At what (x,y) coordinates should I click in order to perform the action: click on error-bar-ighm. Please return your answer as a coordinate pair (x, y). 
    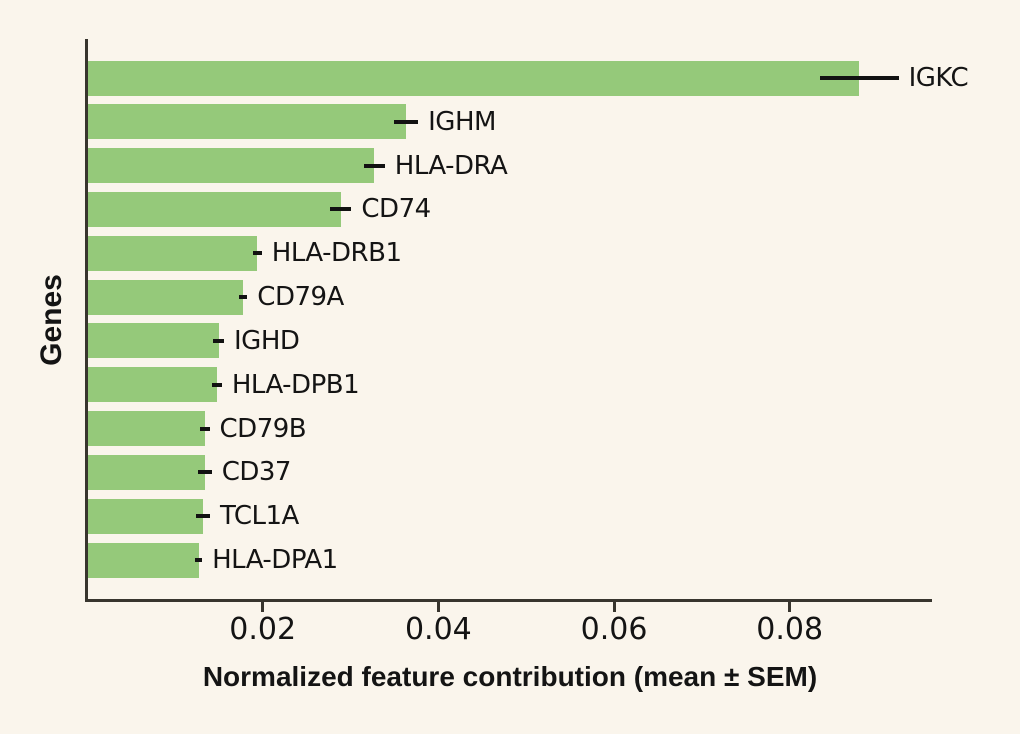
    Looking at the image, I should click on (406, 121).